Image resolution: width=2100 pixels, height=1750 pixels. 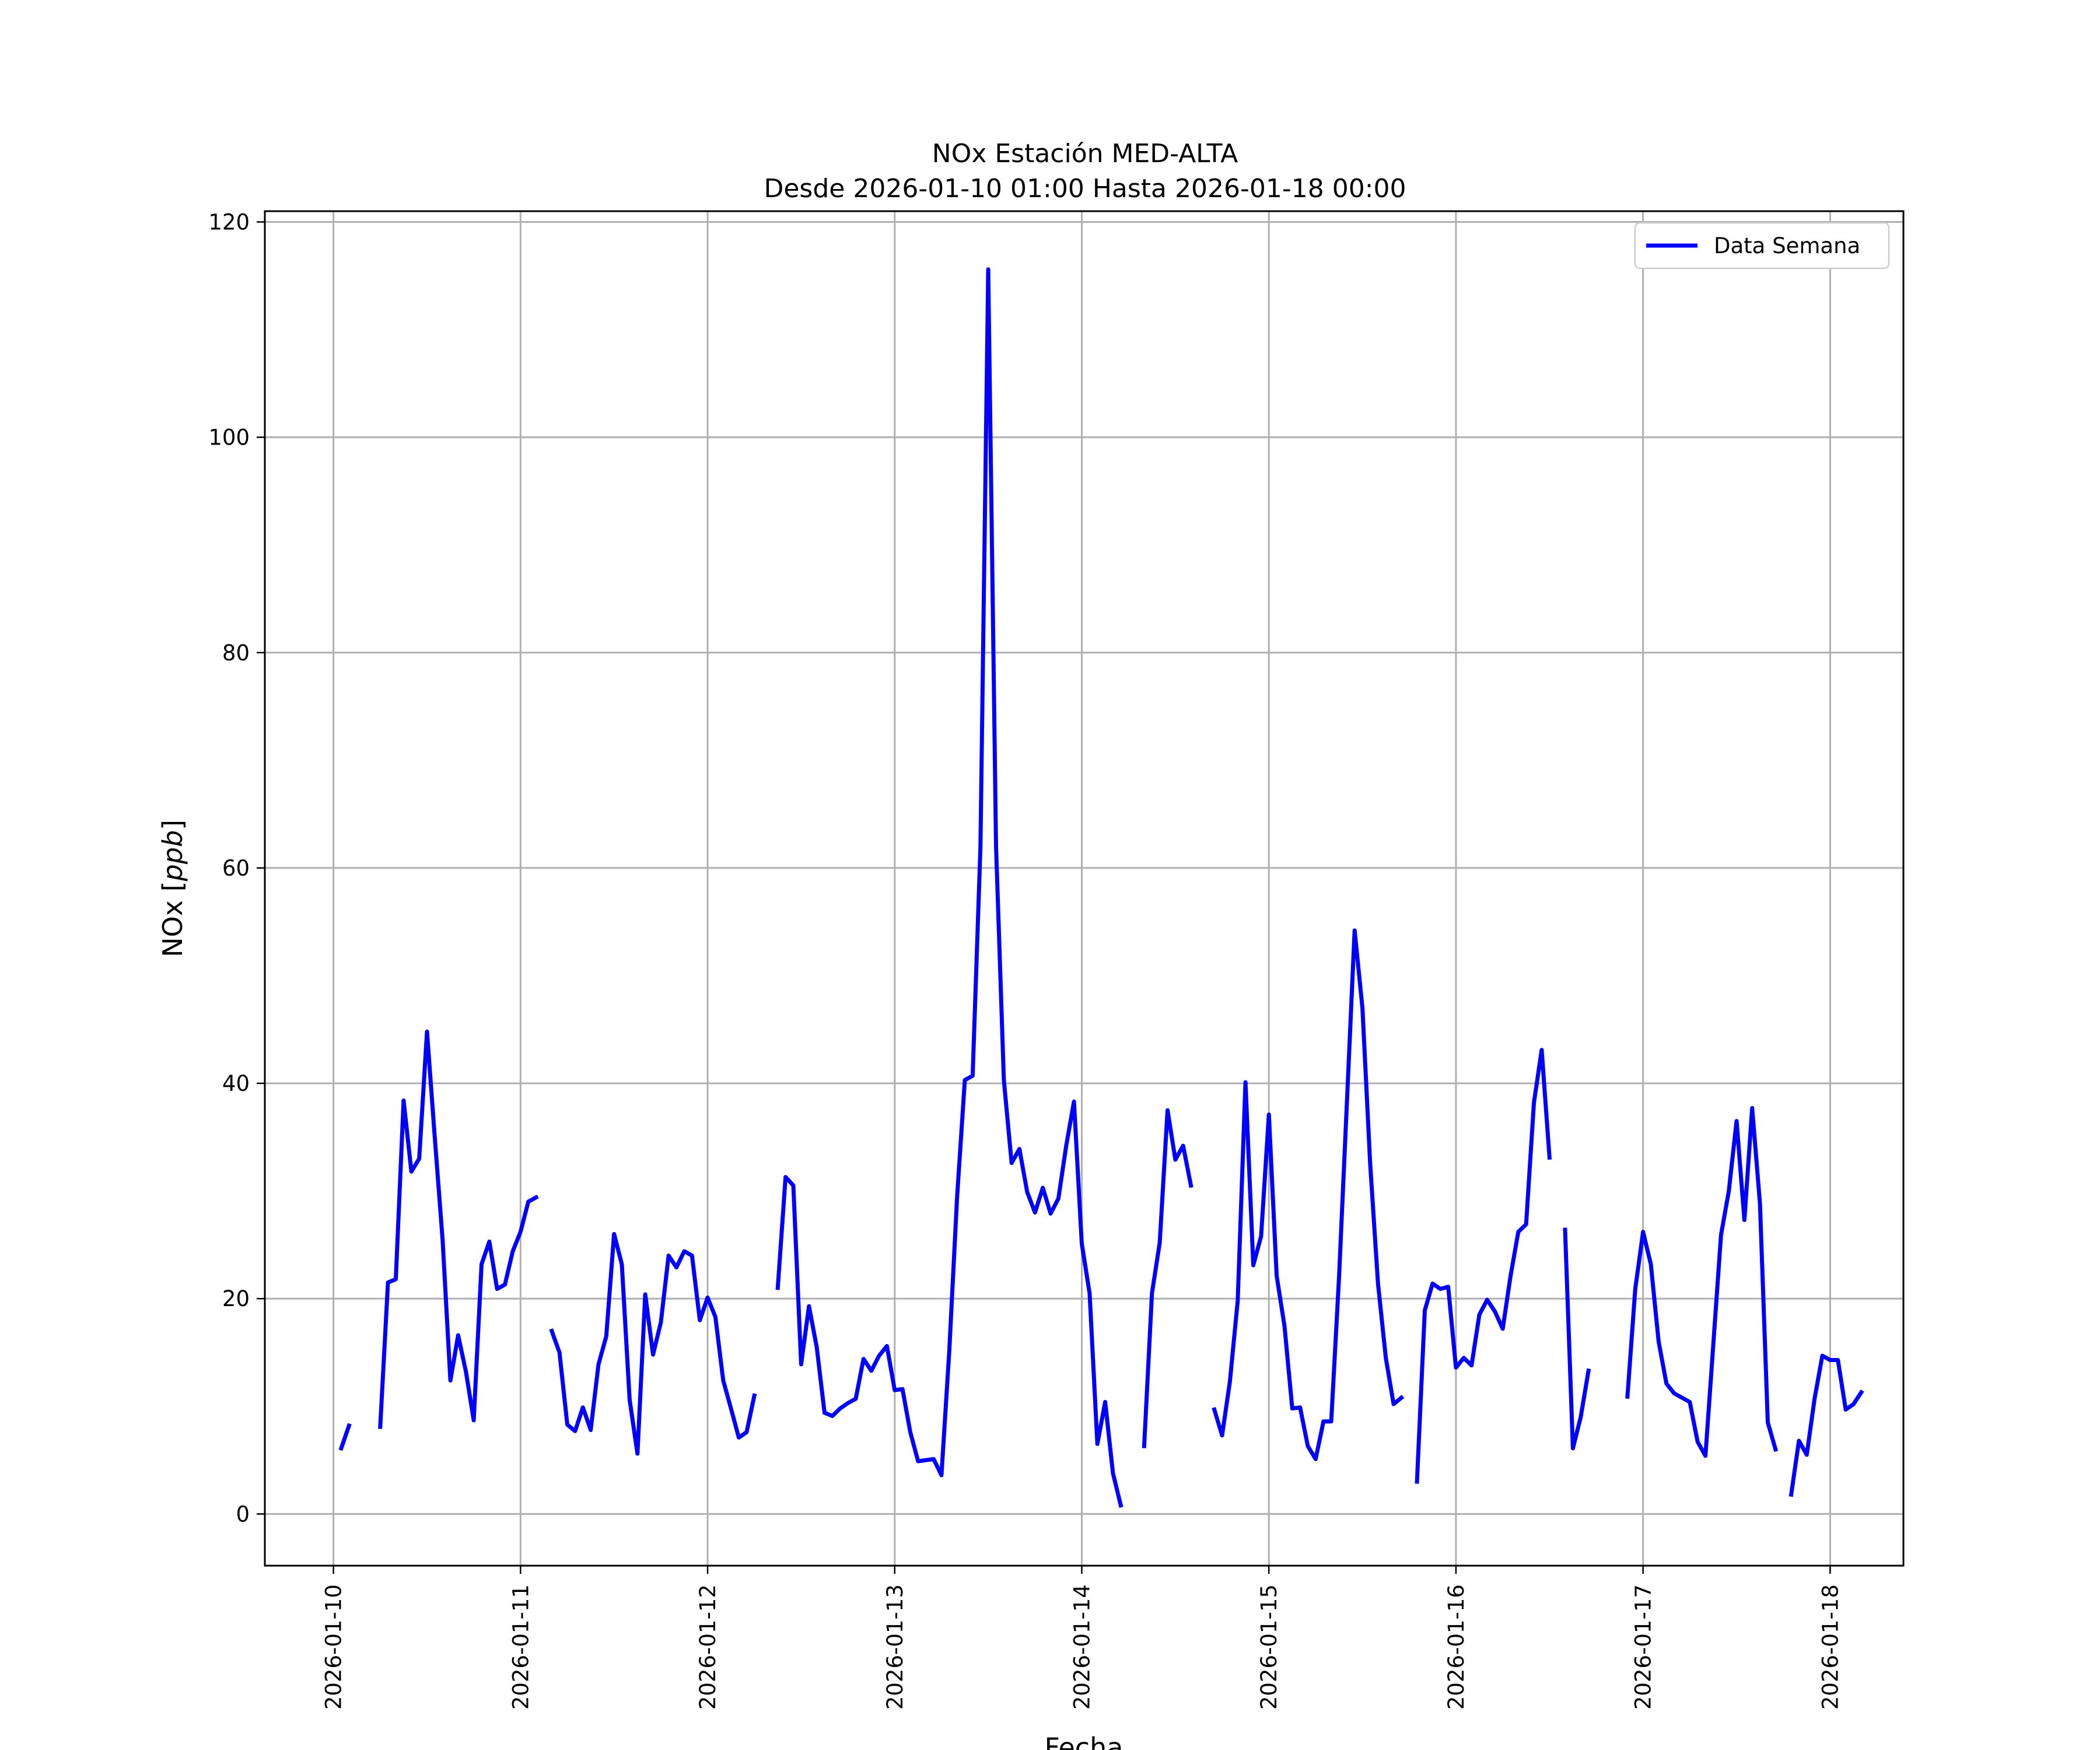 What do you see at coordinates (229, 222) in the screenshot?
I see `y-tick-label: 120` at bounding box center [229, 222].